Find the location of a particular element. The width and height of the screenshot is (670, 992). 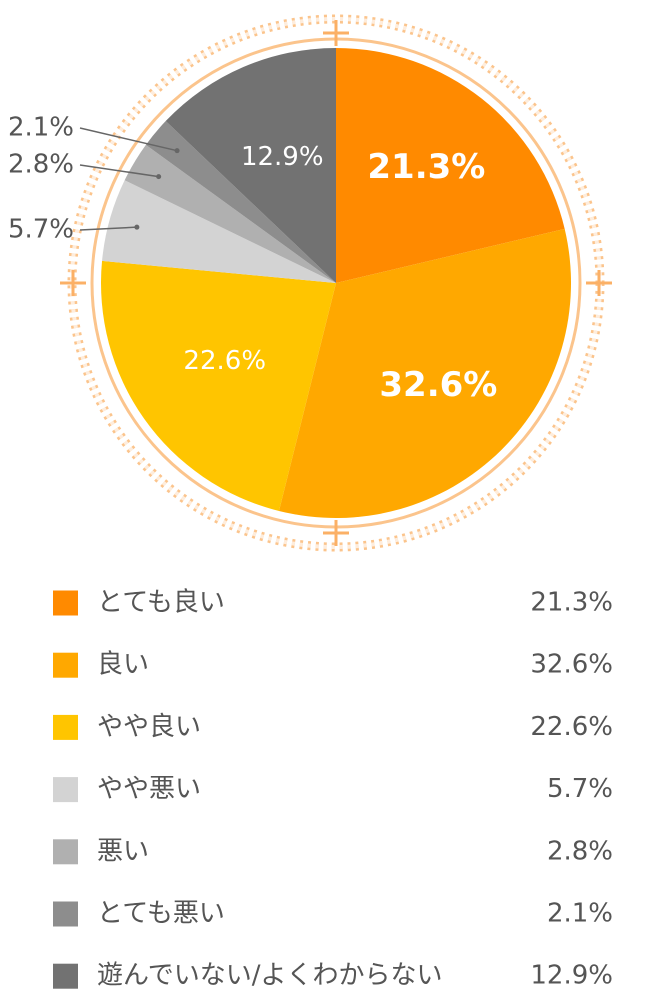

legend-label: 遊んでいない/よくわからない is located at coordinates (269, 976).